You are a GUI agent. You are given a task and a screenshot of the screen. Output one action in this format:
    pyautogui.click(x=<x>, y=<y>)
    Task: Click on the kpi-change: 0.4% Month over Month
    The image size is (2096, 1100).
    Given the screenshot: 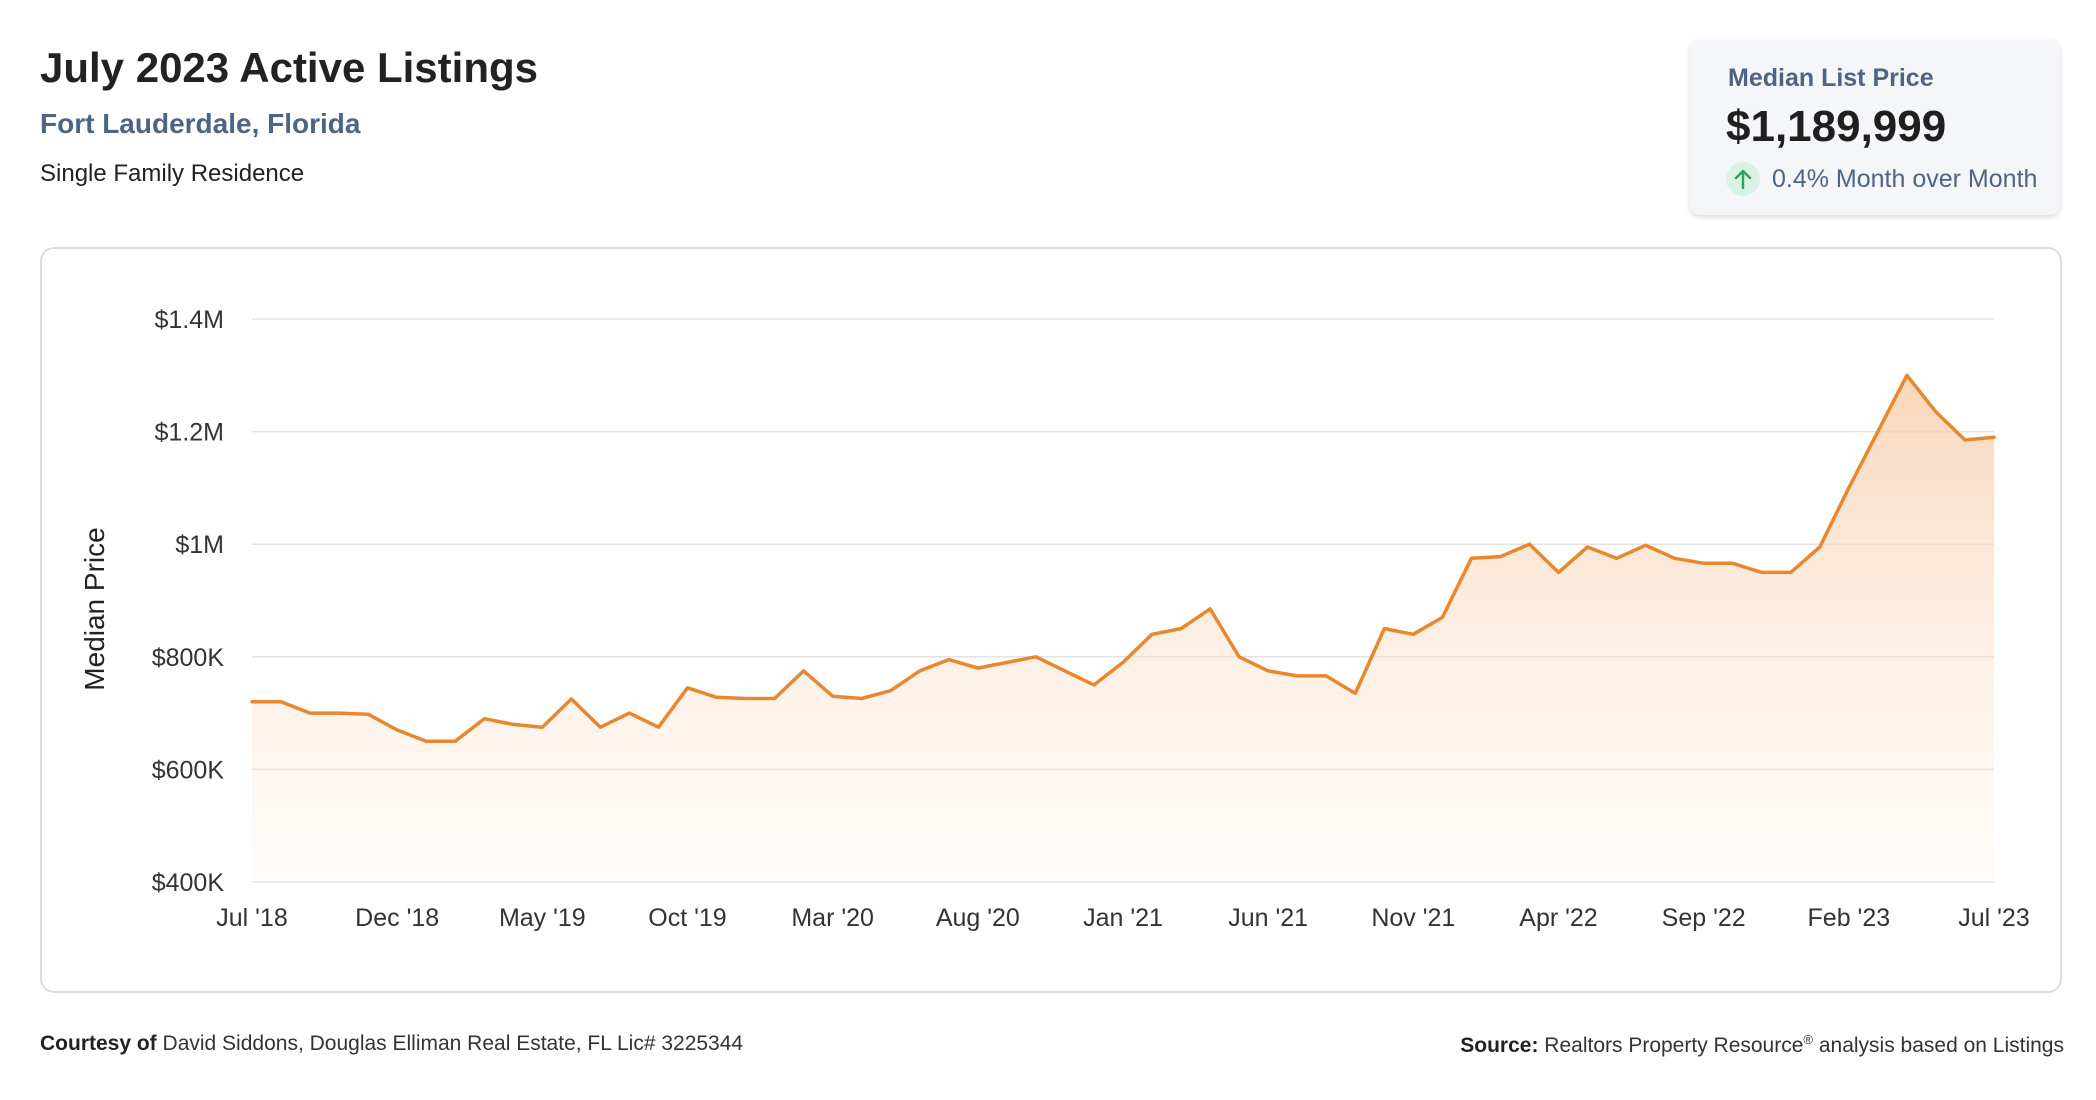 What is the action you would take?
    pyautogui.click(x=1881, y=179)
    